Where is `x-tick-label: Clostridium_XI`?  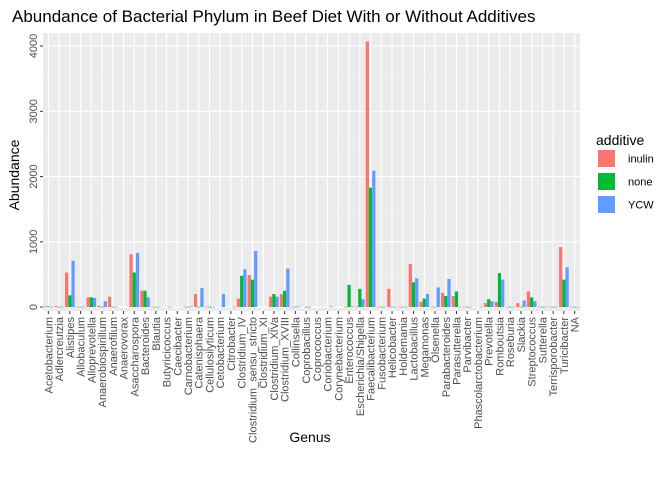
x-tick-label: Clostridium_XI is located at coordinates (264, 353).